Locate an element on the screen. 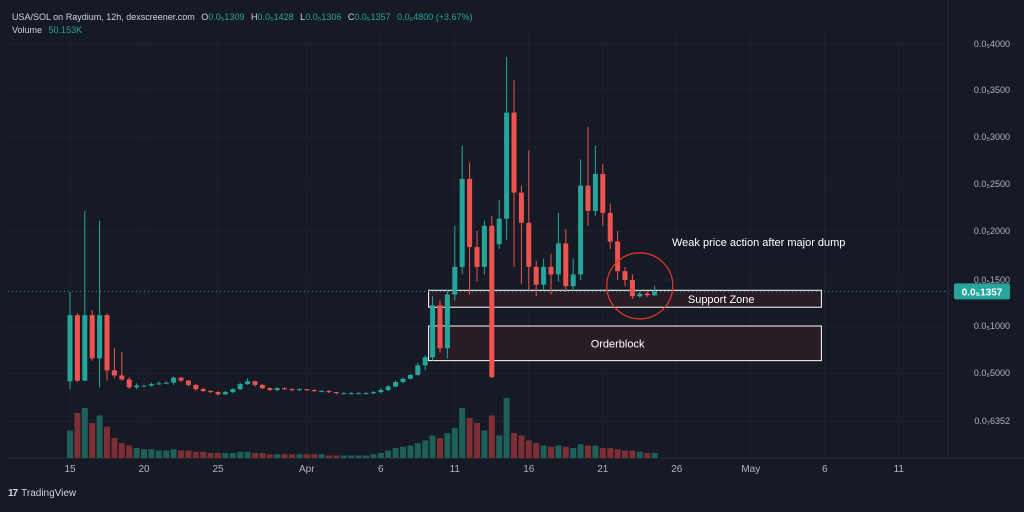 This screenshot has width=1024, height=512. annotation-circle is located at coordinates (640, 286).